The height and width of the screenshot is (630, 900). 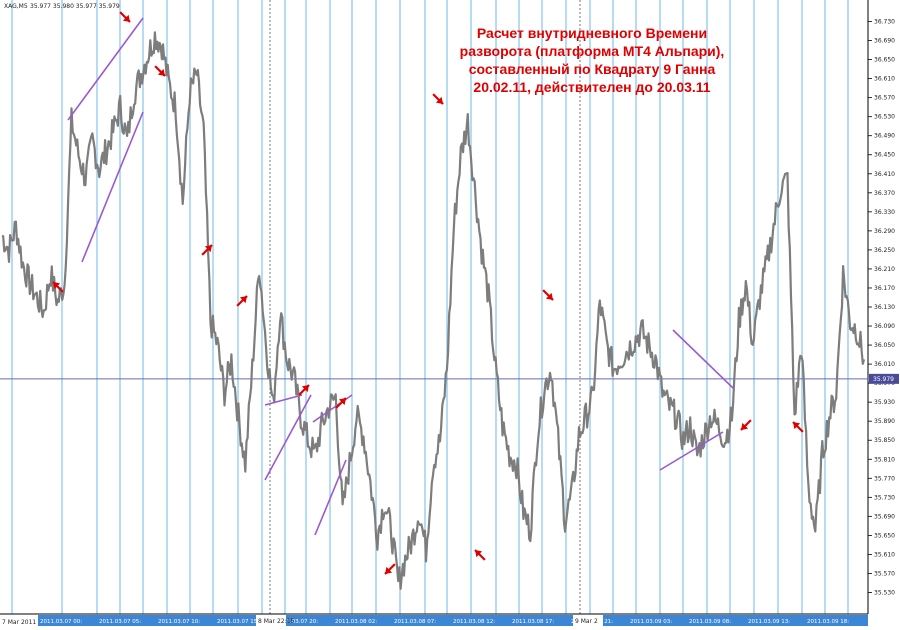 What do you see at coordinates (884, 535) in the screenshot?
I see `y-tick-label-27: 35.650` at bounding box center [884, 535].